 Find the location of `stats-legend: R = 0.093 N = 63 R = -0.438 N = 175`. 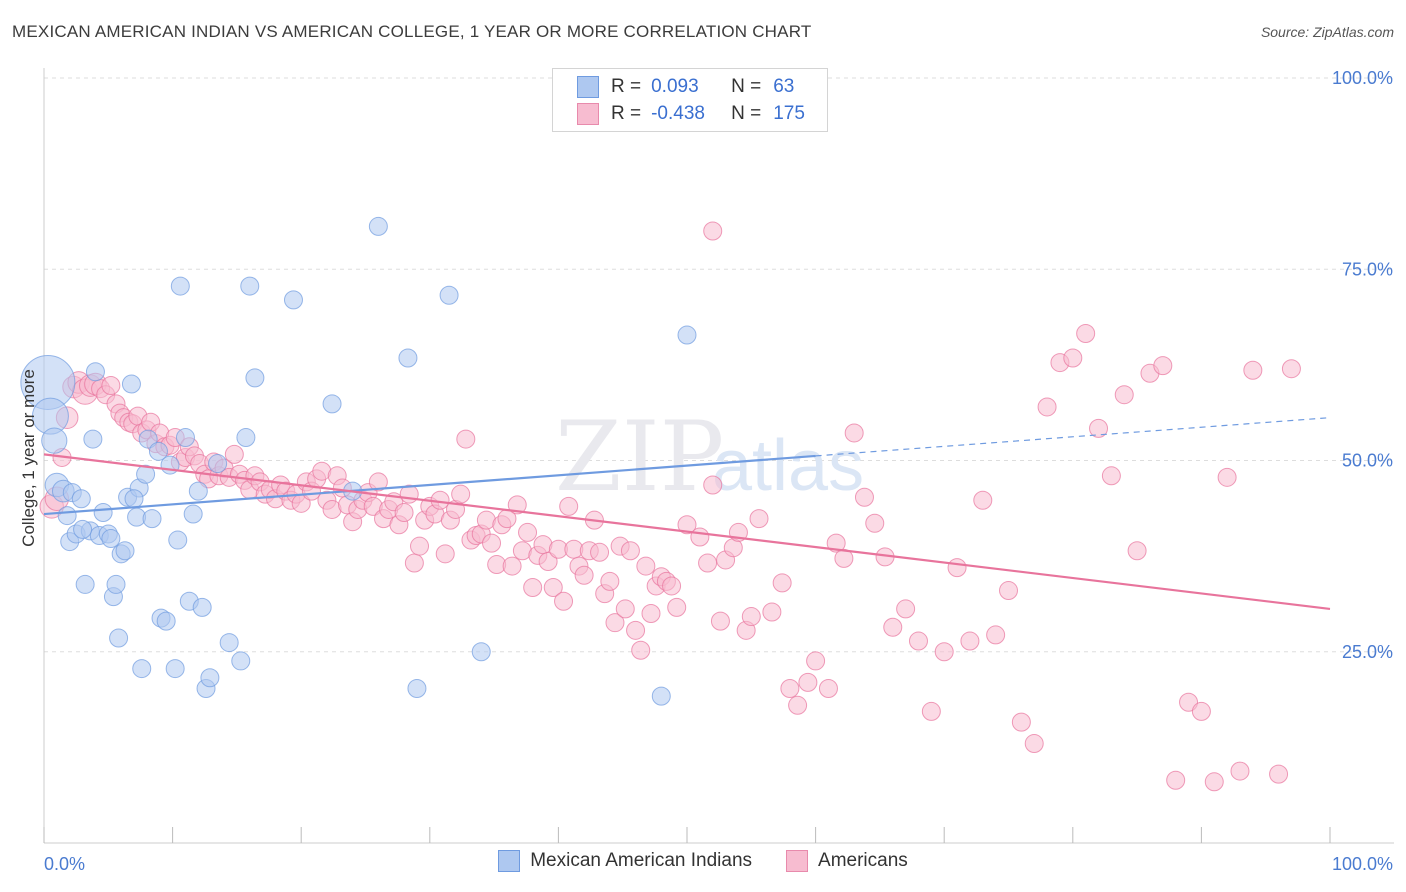

stats-legend: R = 0.093 N = 63 R = -0.438 N = 175 is located at coordinates (690, 100).